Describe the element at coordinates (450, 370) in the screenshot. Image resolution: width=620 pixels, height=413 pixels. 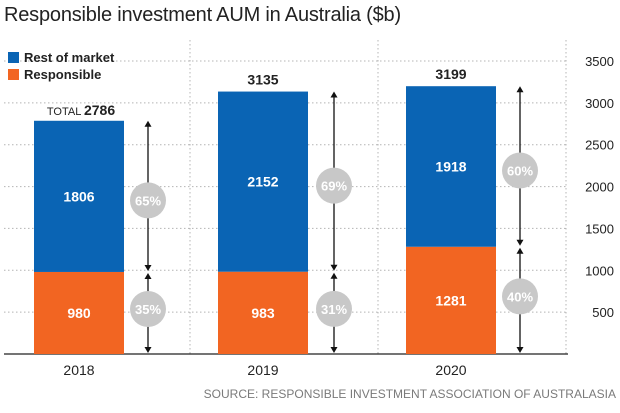
I see `x-tick-label: 2020` at that location.